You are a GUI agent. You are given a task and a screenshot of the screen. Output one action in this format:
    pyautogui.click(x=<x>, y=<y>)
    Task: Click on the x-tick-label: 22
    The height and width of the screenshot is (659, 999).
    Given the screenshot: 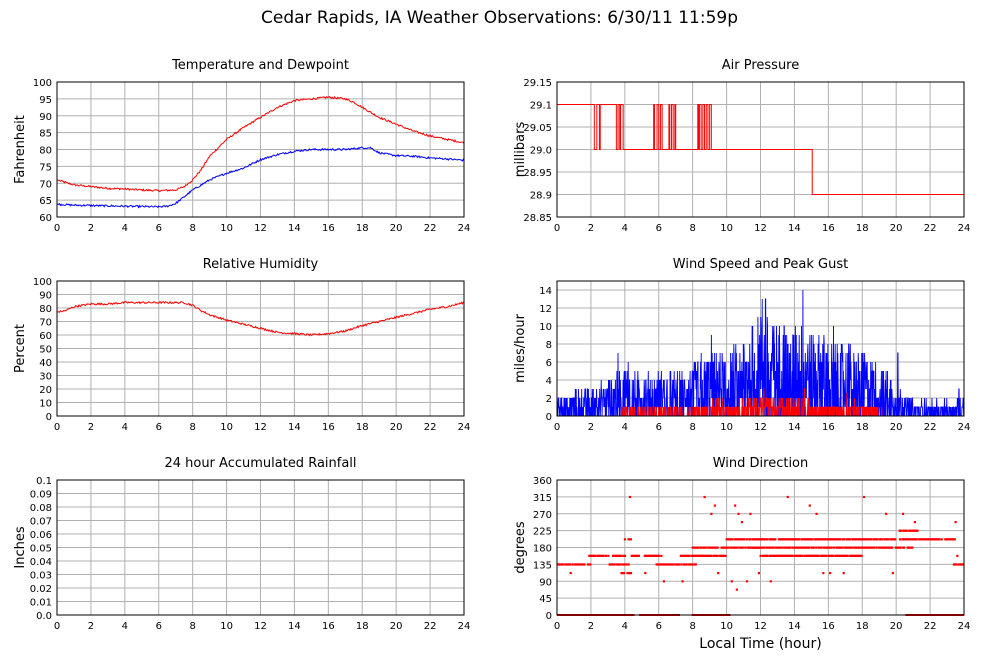 What is the action you would take?
    pyautogui.click(x=430, y=228)
    